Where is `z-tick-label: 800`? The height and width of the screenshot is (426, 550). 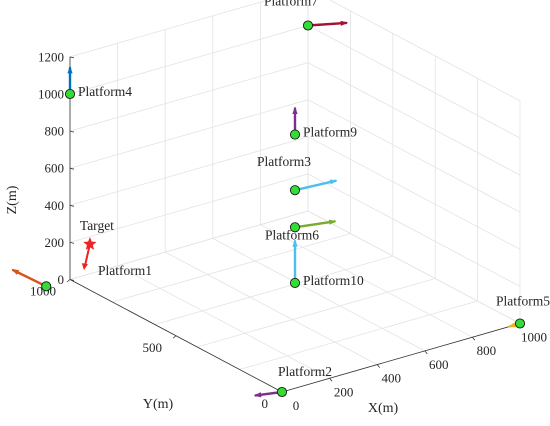
z-tick-label: 800 is located at coordinates (55, 131).